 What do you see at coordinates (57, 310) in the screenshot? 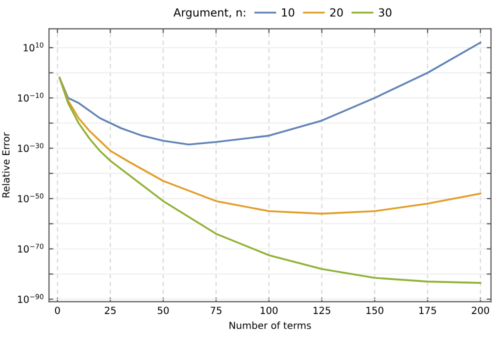
I see `x-tick-label: 0` at bounding box center [57, 310].